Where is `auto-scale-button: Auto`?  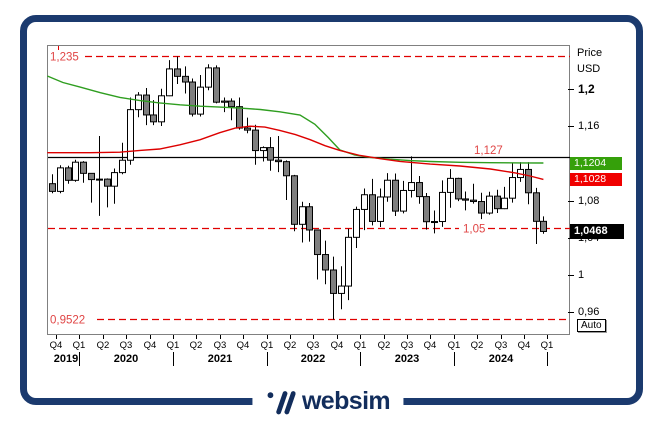 auto-scale-button: Auto is located at coordinates (591, 325).